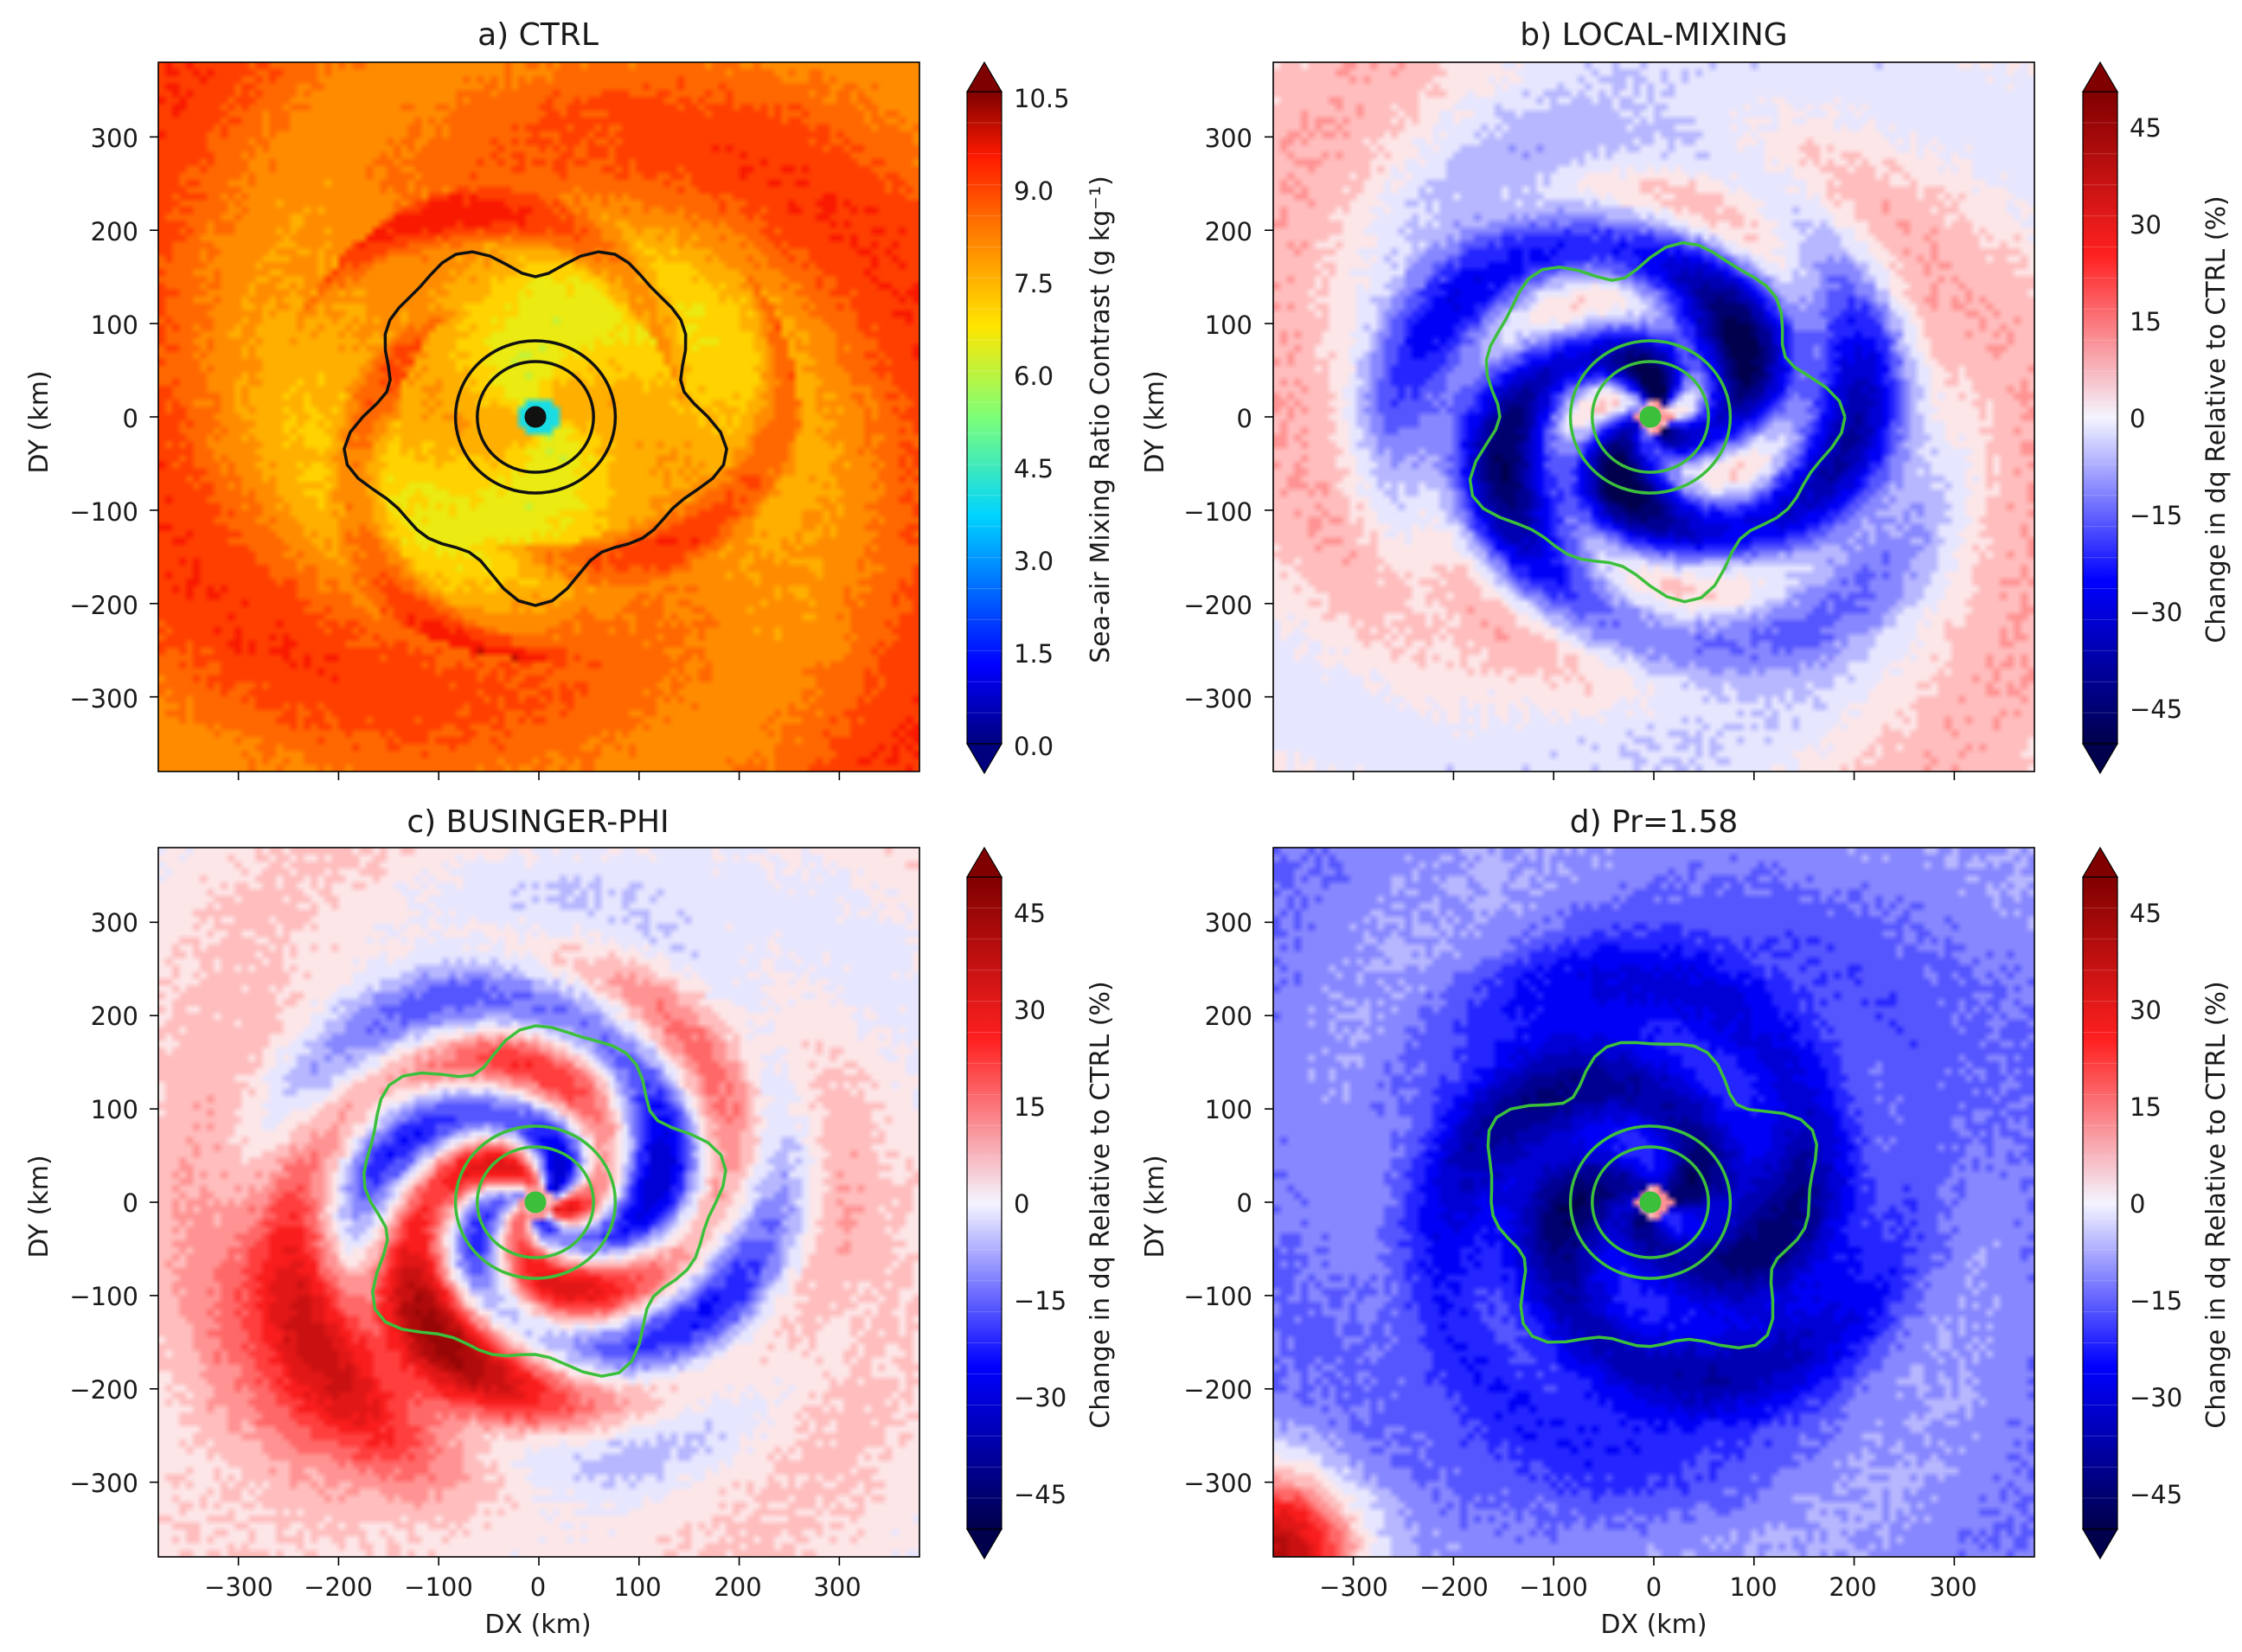 Image resolution: width=2242 pixels, height=1652 pixels. Describe the element at coordinates (1034, 376) in the screenshot. I see `colorbar-tick-label: 6.0` at that location.